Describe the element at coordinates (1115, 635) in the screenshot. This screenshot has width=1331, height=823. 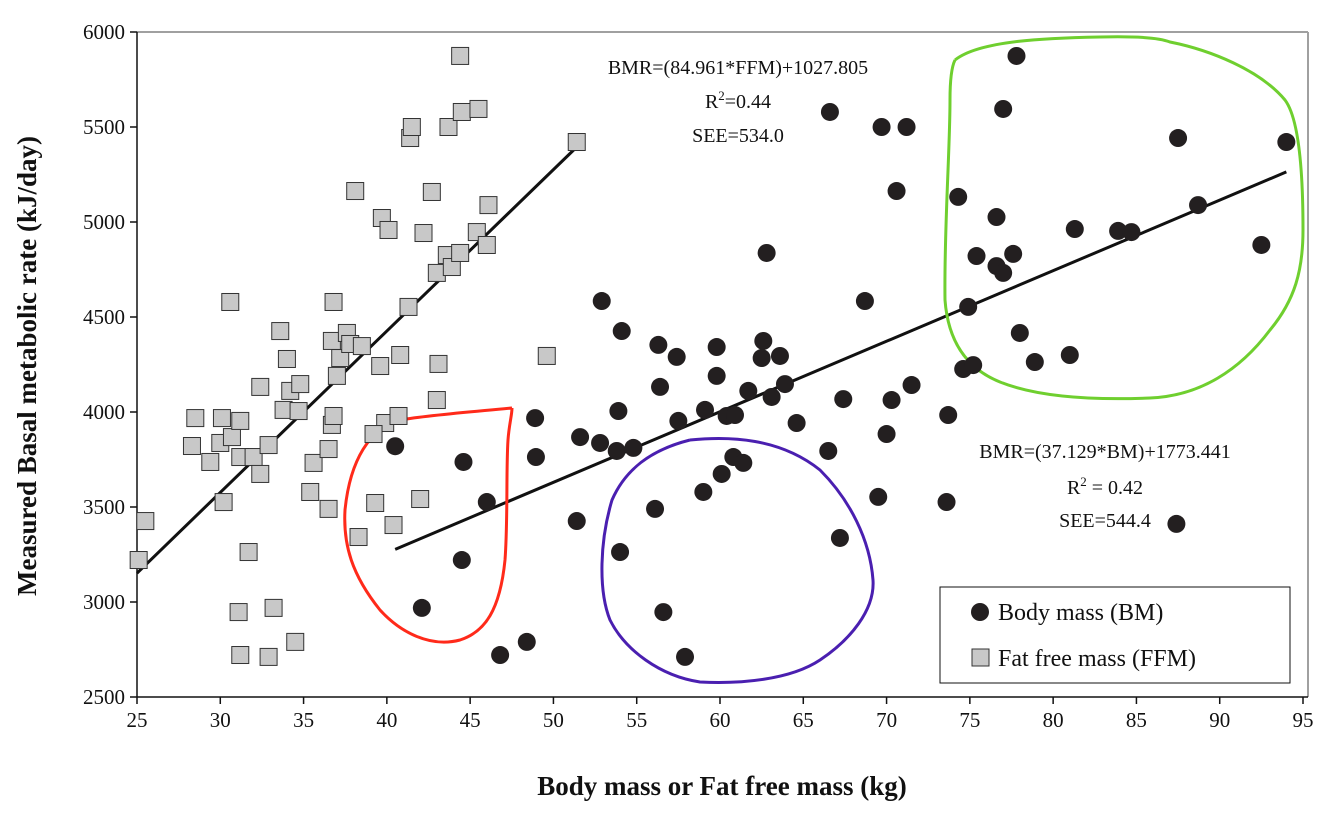
I see `legend: Body mass (BM) Fat free mass (FFM)` at that location.